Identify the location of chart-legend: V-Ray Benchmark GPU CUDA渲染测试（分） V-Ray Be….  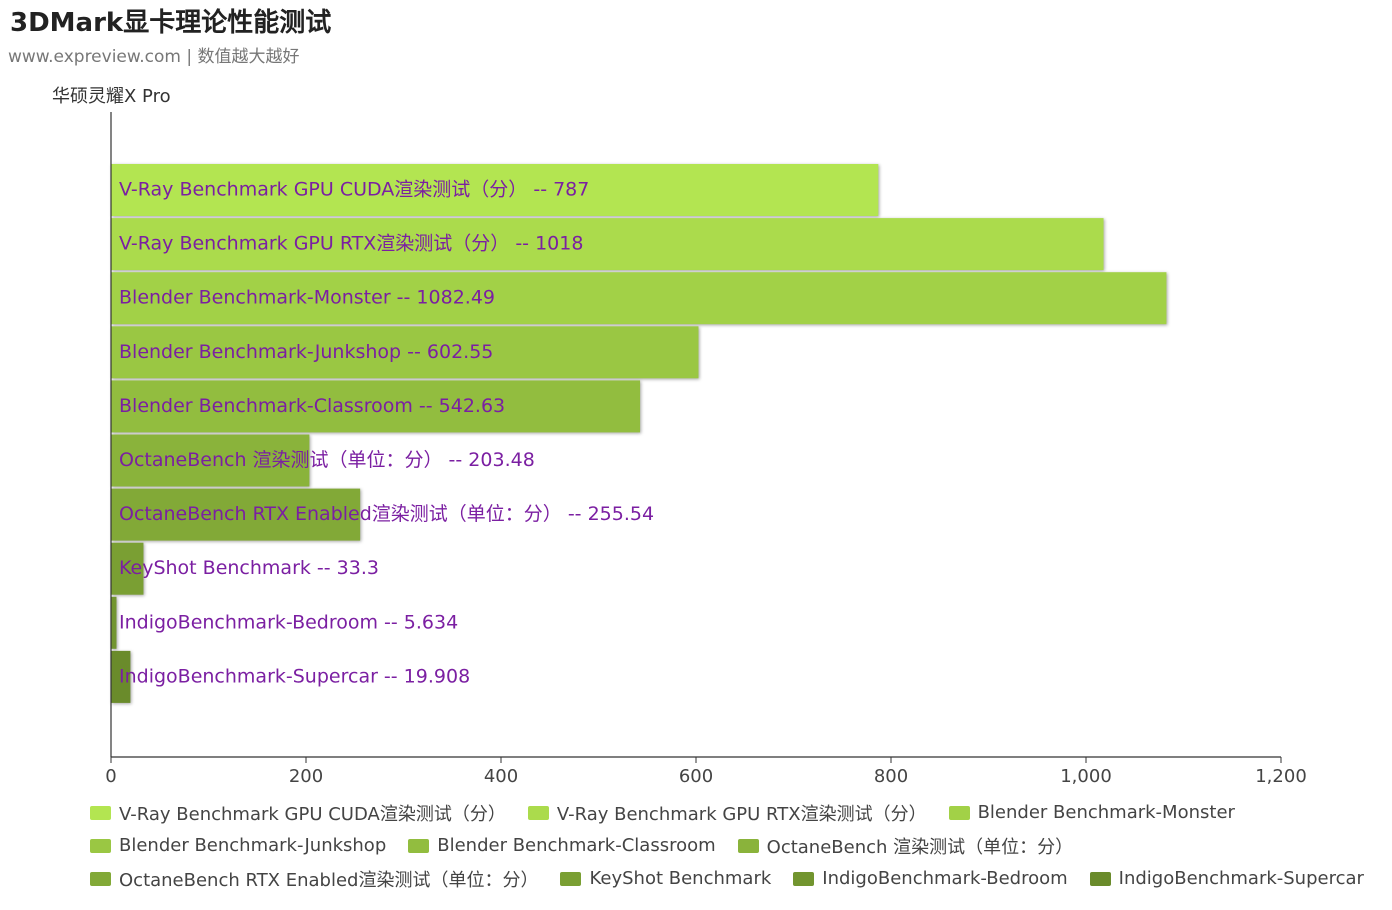
(740, 845).